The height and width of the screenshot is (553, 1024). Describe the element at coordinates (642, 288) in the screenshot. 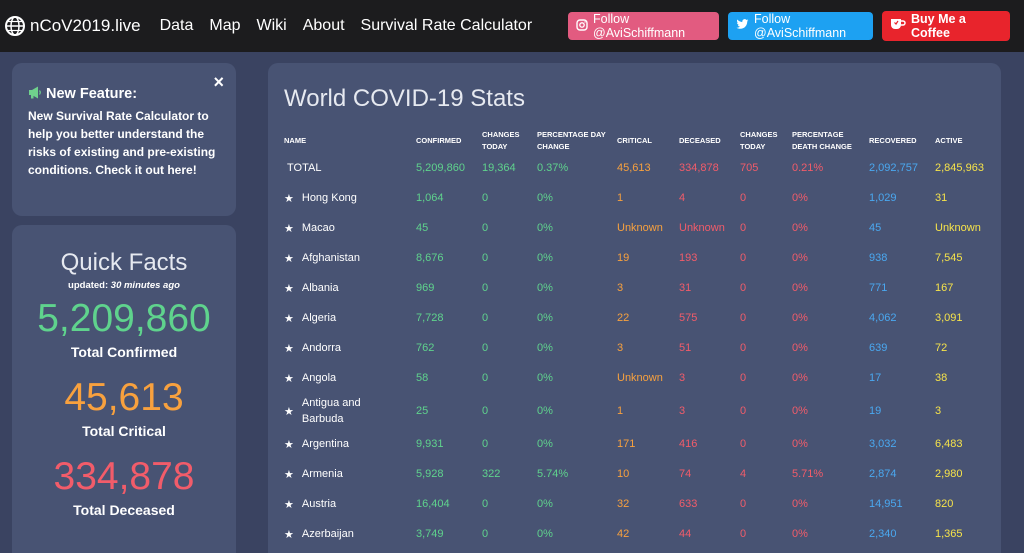

I see `table-row: ★ Albania 969 0 0% 3 31 0 0% 771 167` at that location.